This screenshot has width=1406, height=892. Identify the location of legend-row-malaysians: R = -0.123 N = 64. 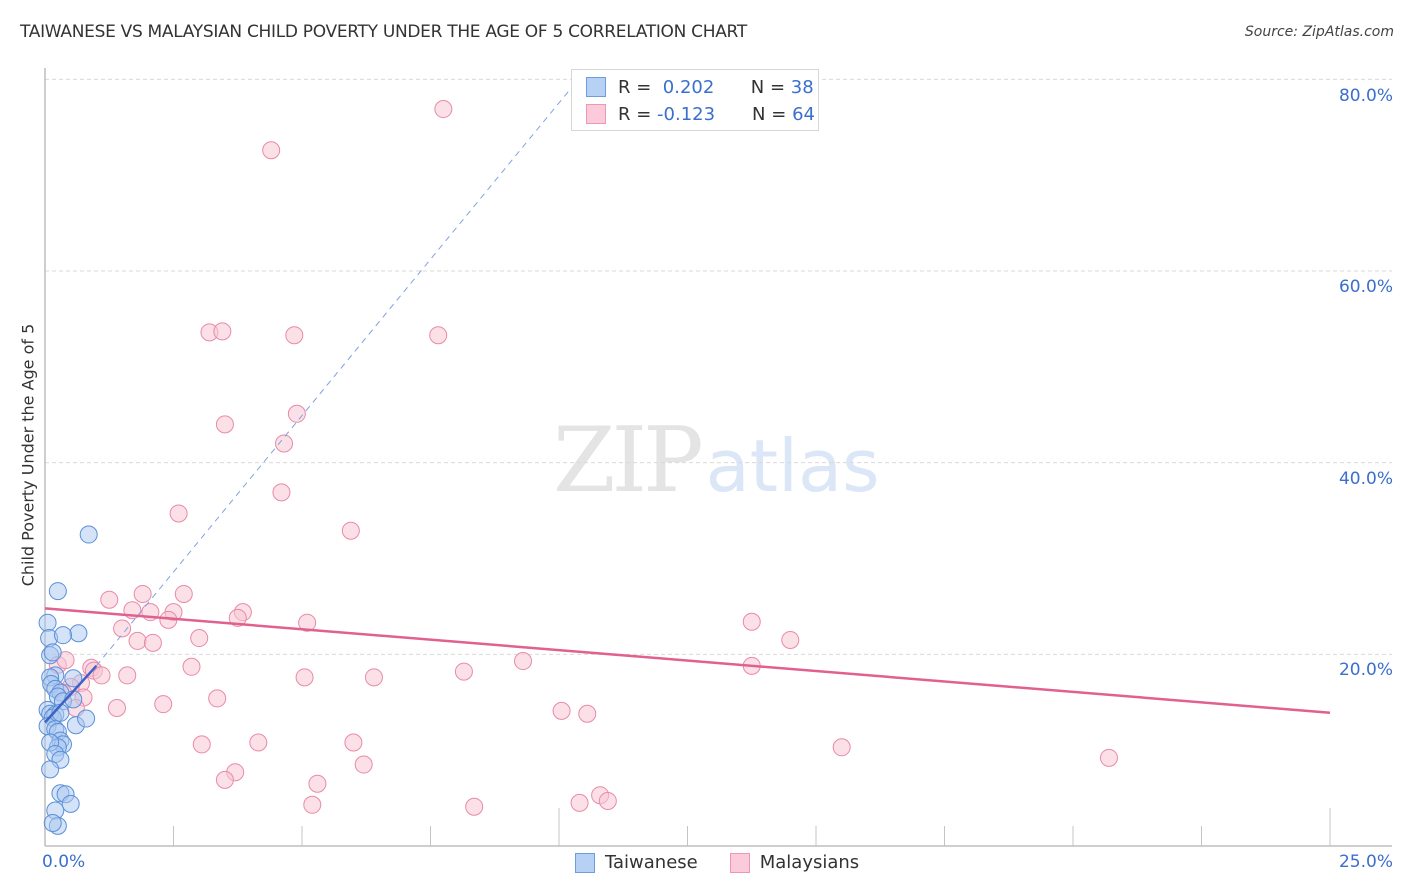
(700, 114).